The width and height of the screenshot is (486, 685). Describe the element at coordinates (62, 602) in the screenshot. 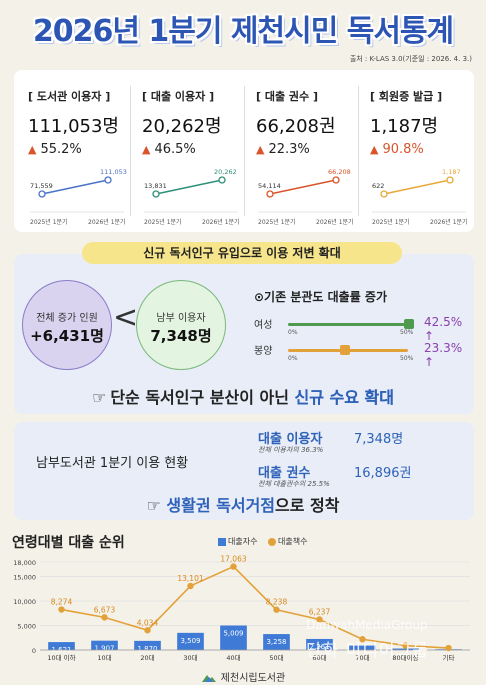

I see `line-value-label: 8,274` at that location.